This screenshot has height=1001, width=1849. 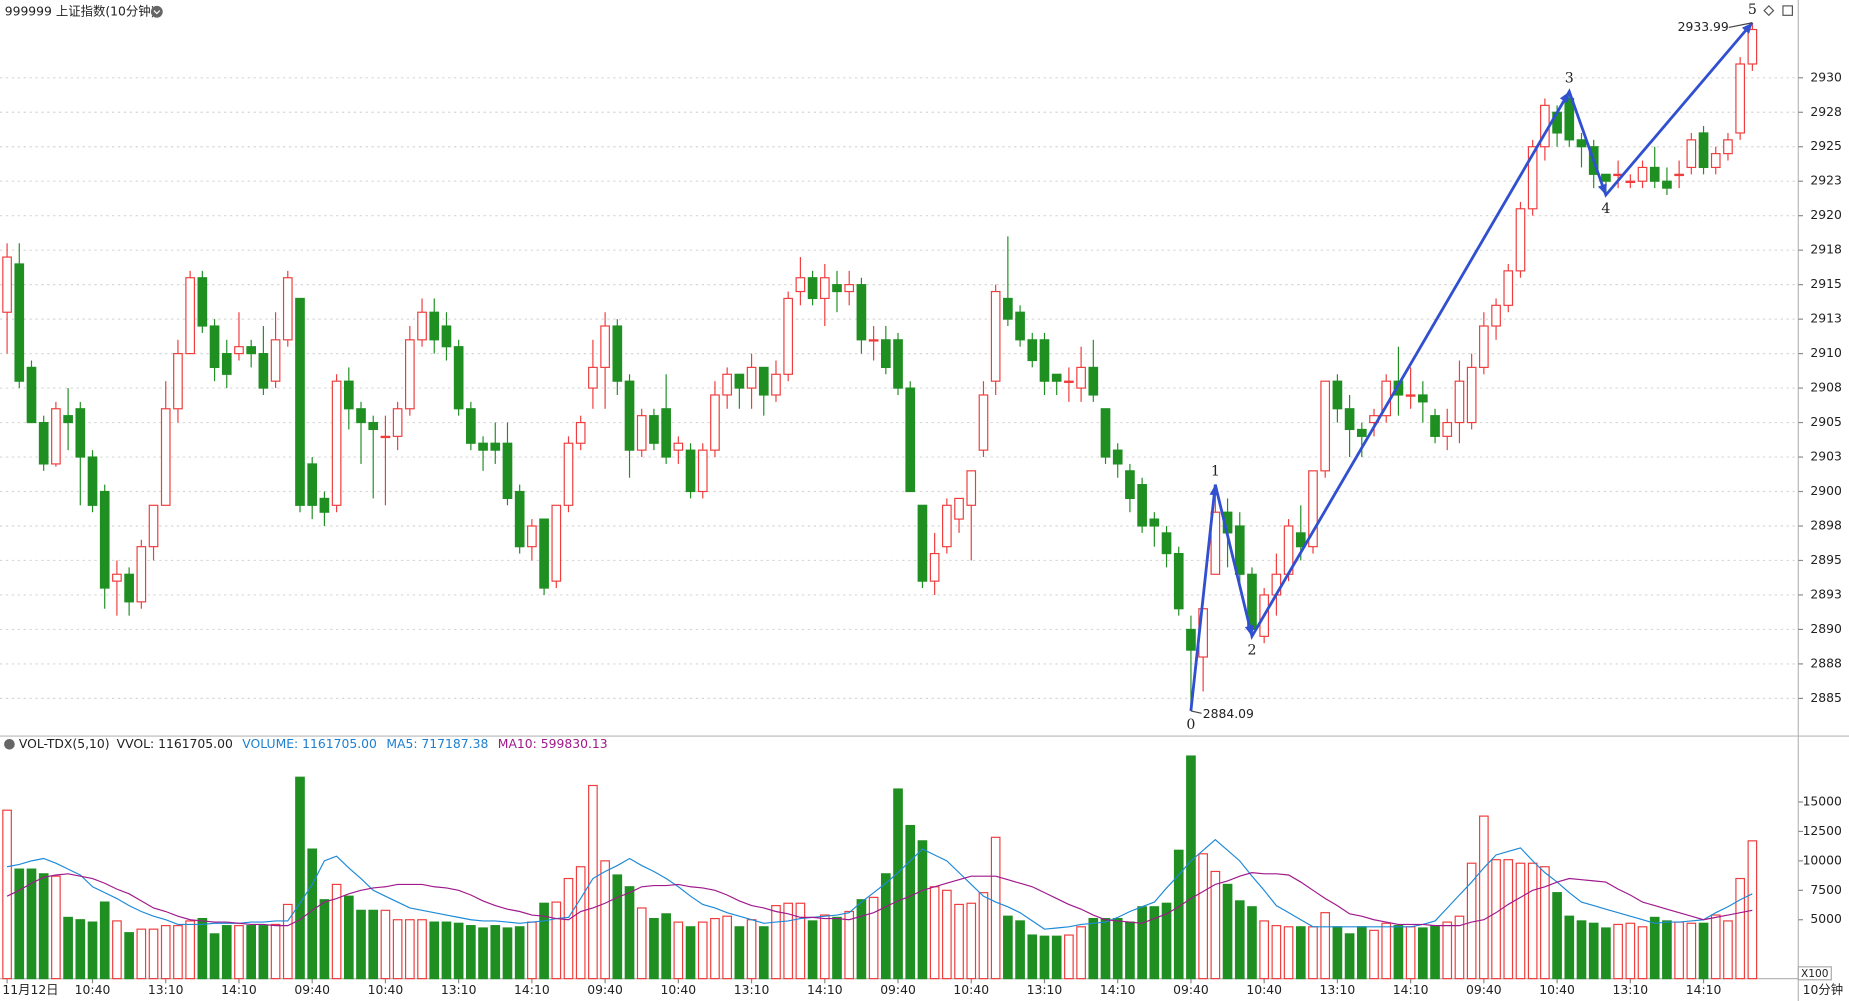 What do you see at coordinates (553, 744) in the screenshot?
I see `indicator-value: MA10: 599830.13` at bounding box center [553, 744].